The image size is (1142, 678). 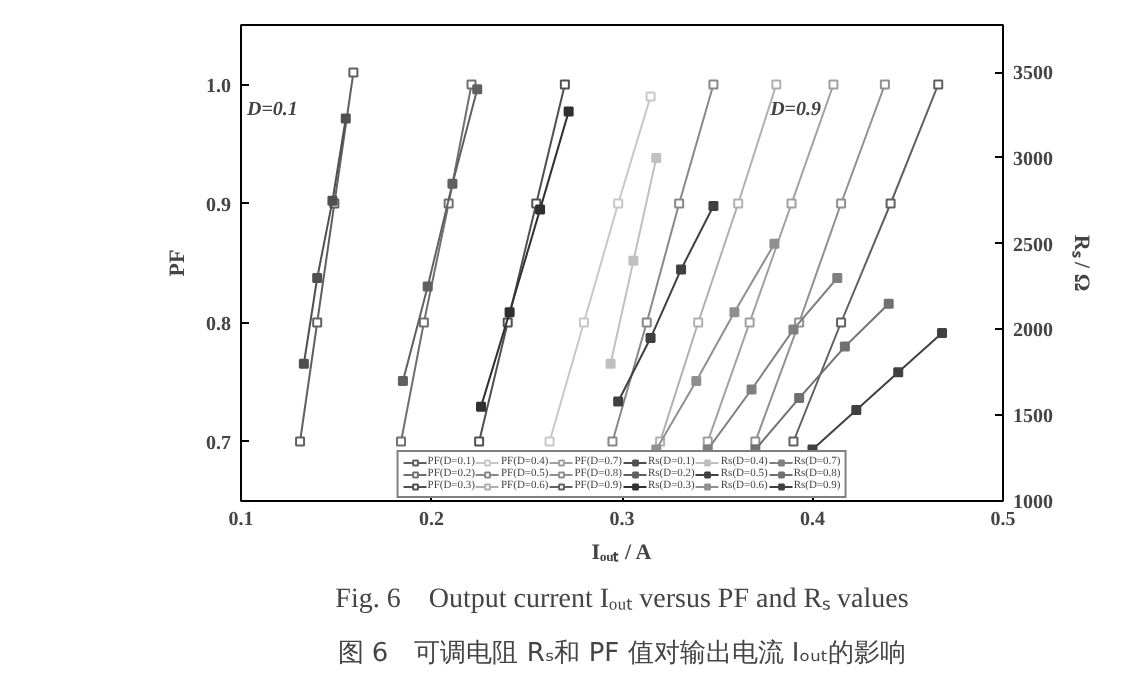 What do you see at coordinates (1003, 520) in the screenshot?
I see `x-tick-label: 0.5` at bounding box center [1003, 520].